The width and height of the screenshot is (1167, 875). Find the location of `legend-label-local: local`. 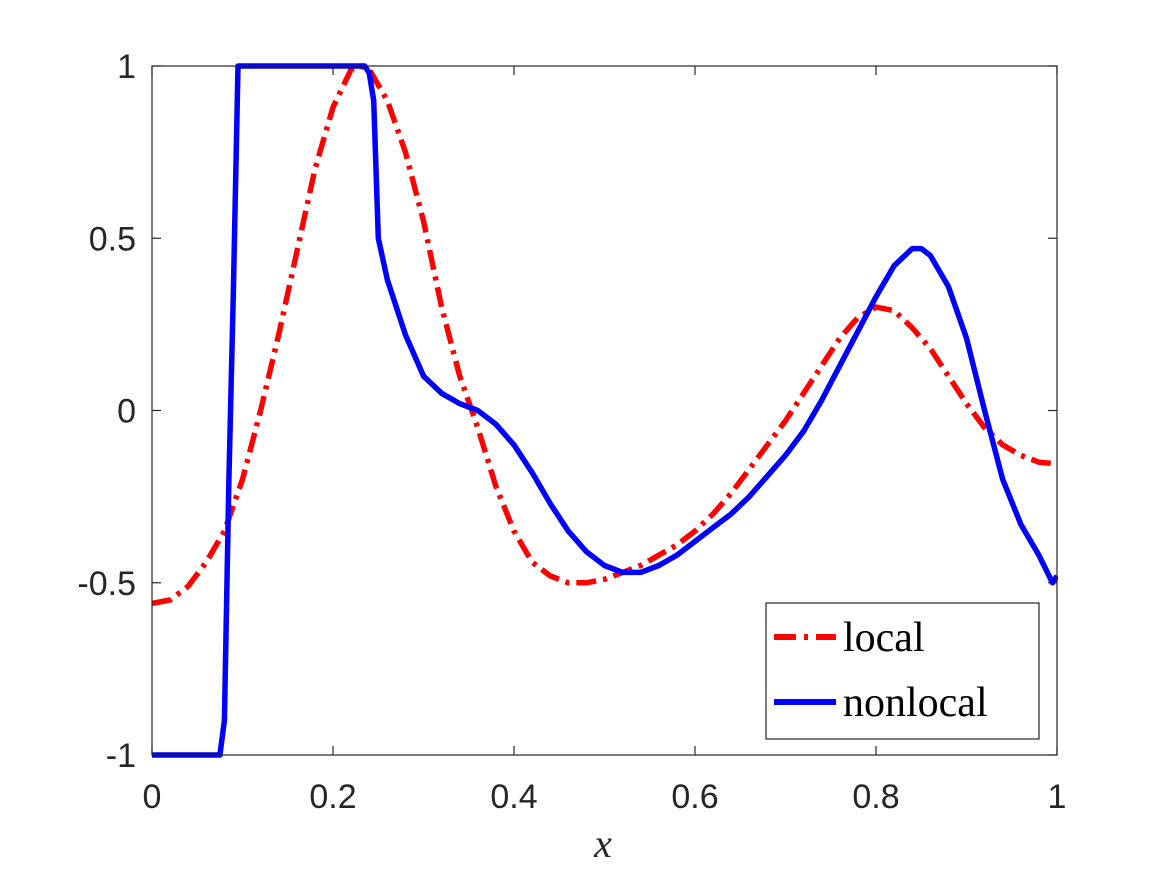

legend-label-local: local is located at coordinates (884, 638).